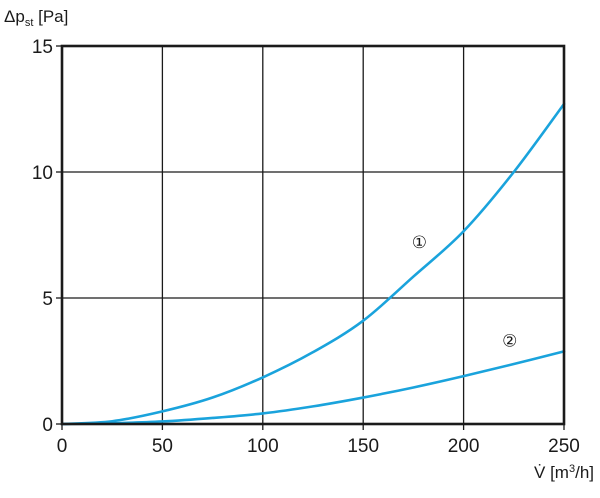 This screenshot has width=600, height=498. What do you see at coordinates (47, 425) in the screenshot?
I see `y-tick-label-0: 0` at bounding box center [47, 425].